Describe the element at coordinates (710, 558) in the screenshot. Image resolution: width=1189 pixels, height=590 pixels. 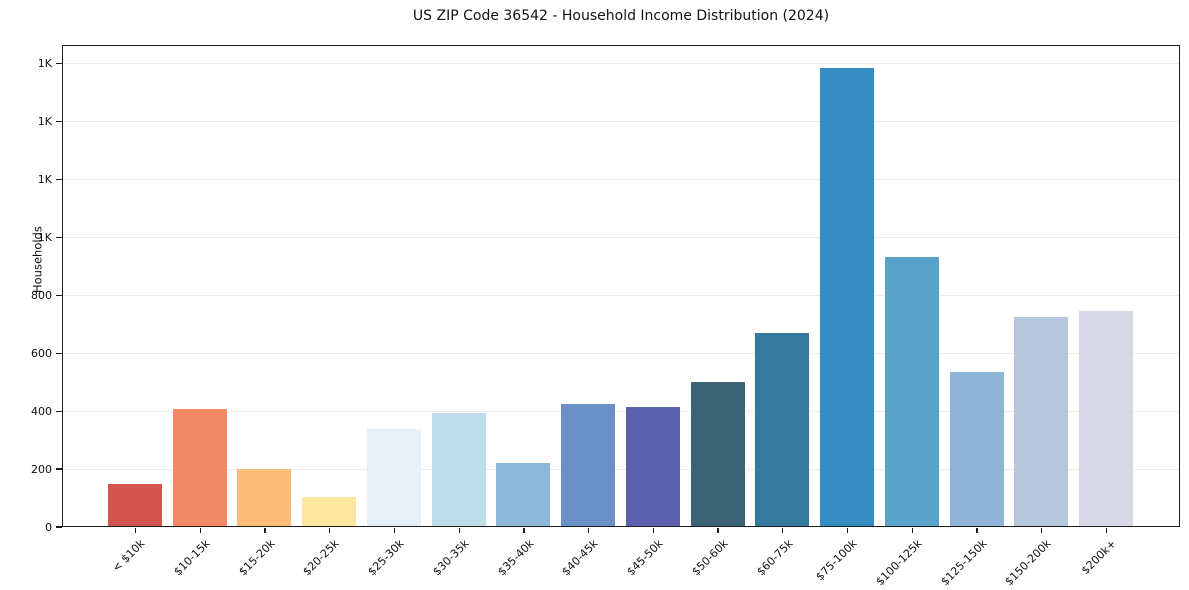
I see `x-tick-label: $50-60k` at that location.